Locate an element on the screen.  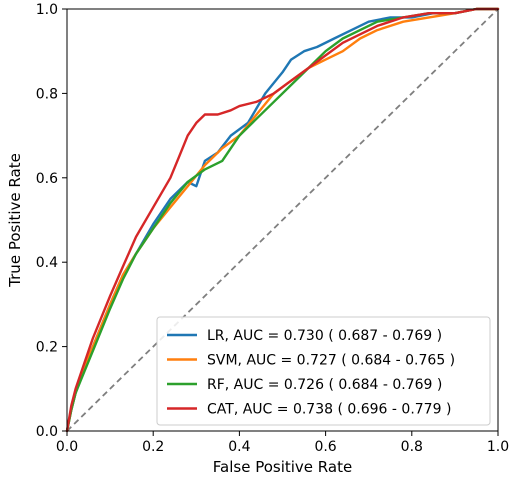
y-tick-label-3: 0.6 is located at coordinates (47, 179).